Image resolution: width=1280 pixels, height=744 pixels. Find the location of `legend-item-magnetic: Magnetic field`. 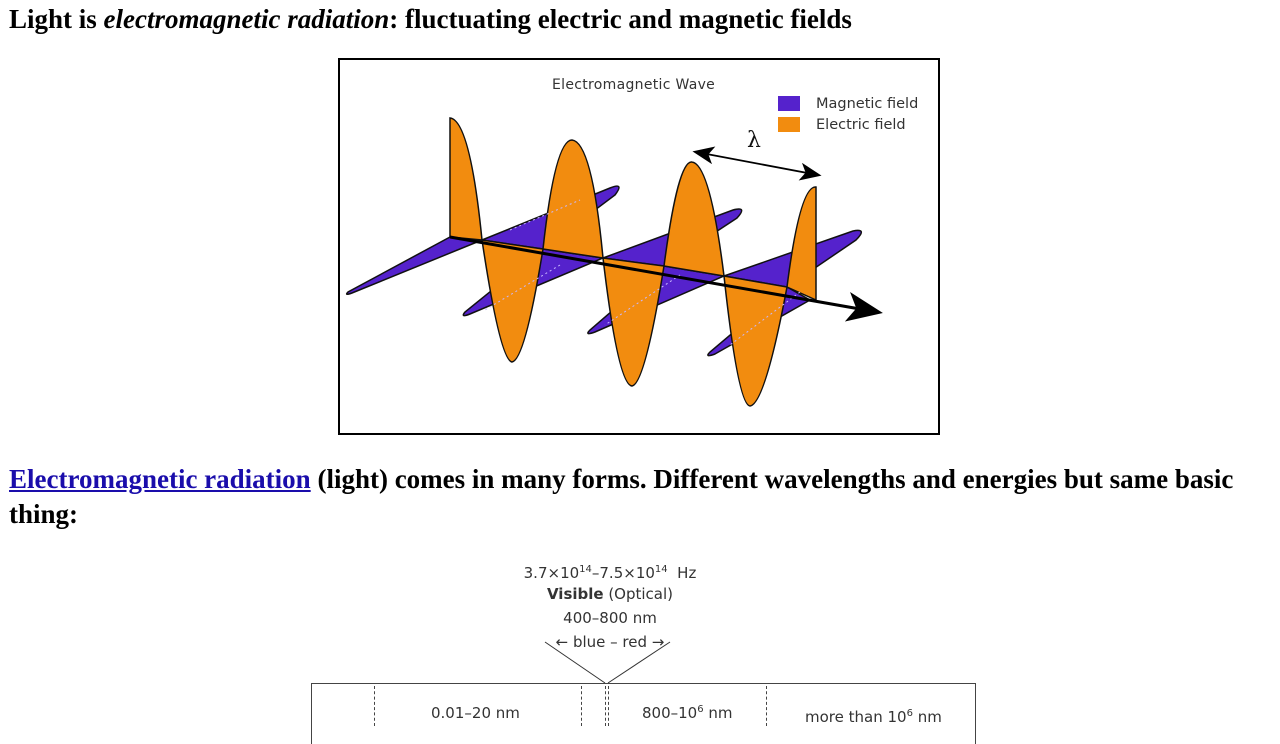

legend-item-magnetic: Magnetic field is located at coordinates (848, 103).